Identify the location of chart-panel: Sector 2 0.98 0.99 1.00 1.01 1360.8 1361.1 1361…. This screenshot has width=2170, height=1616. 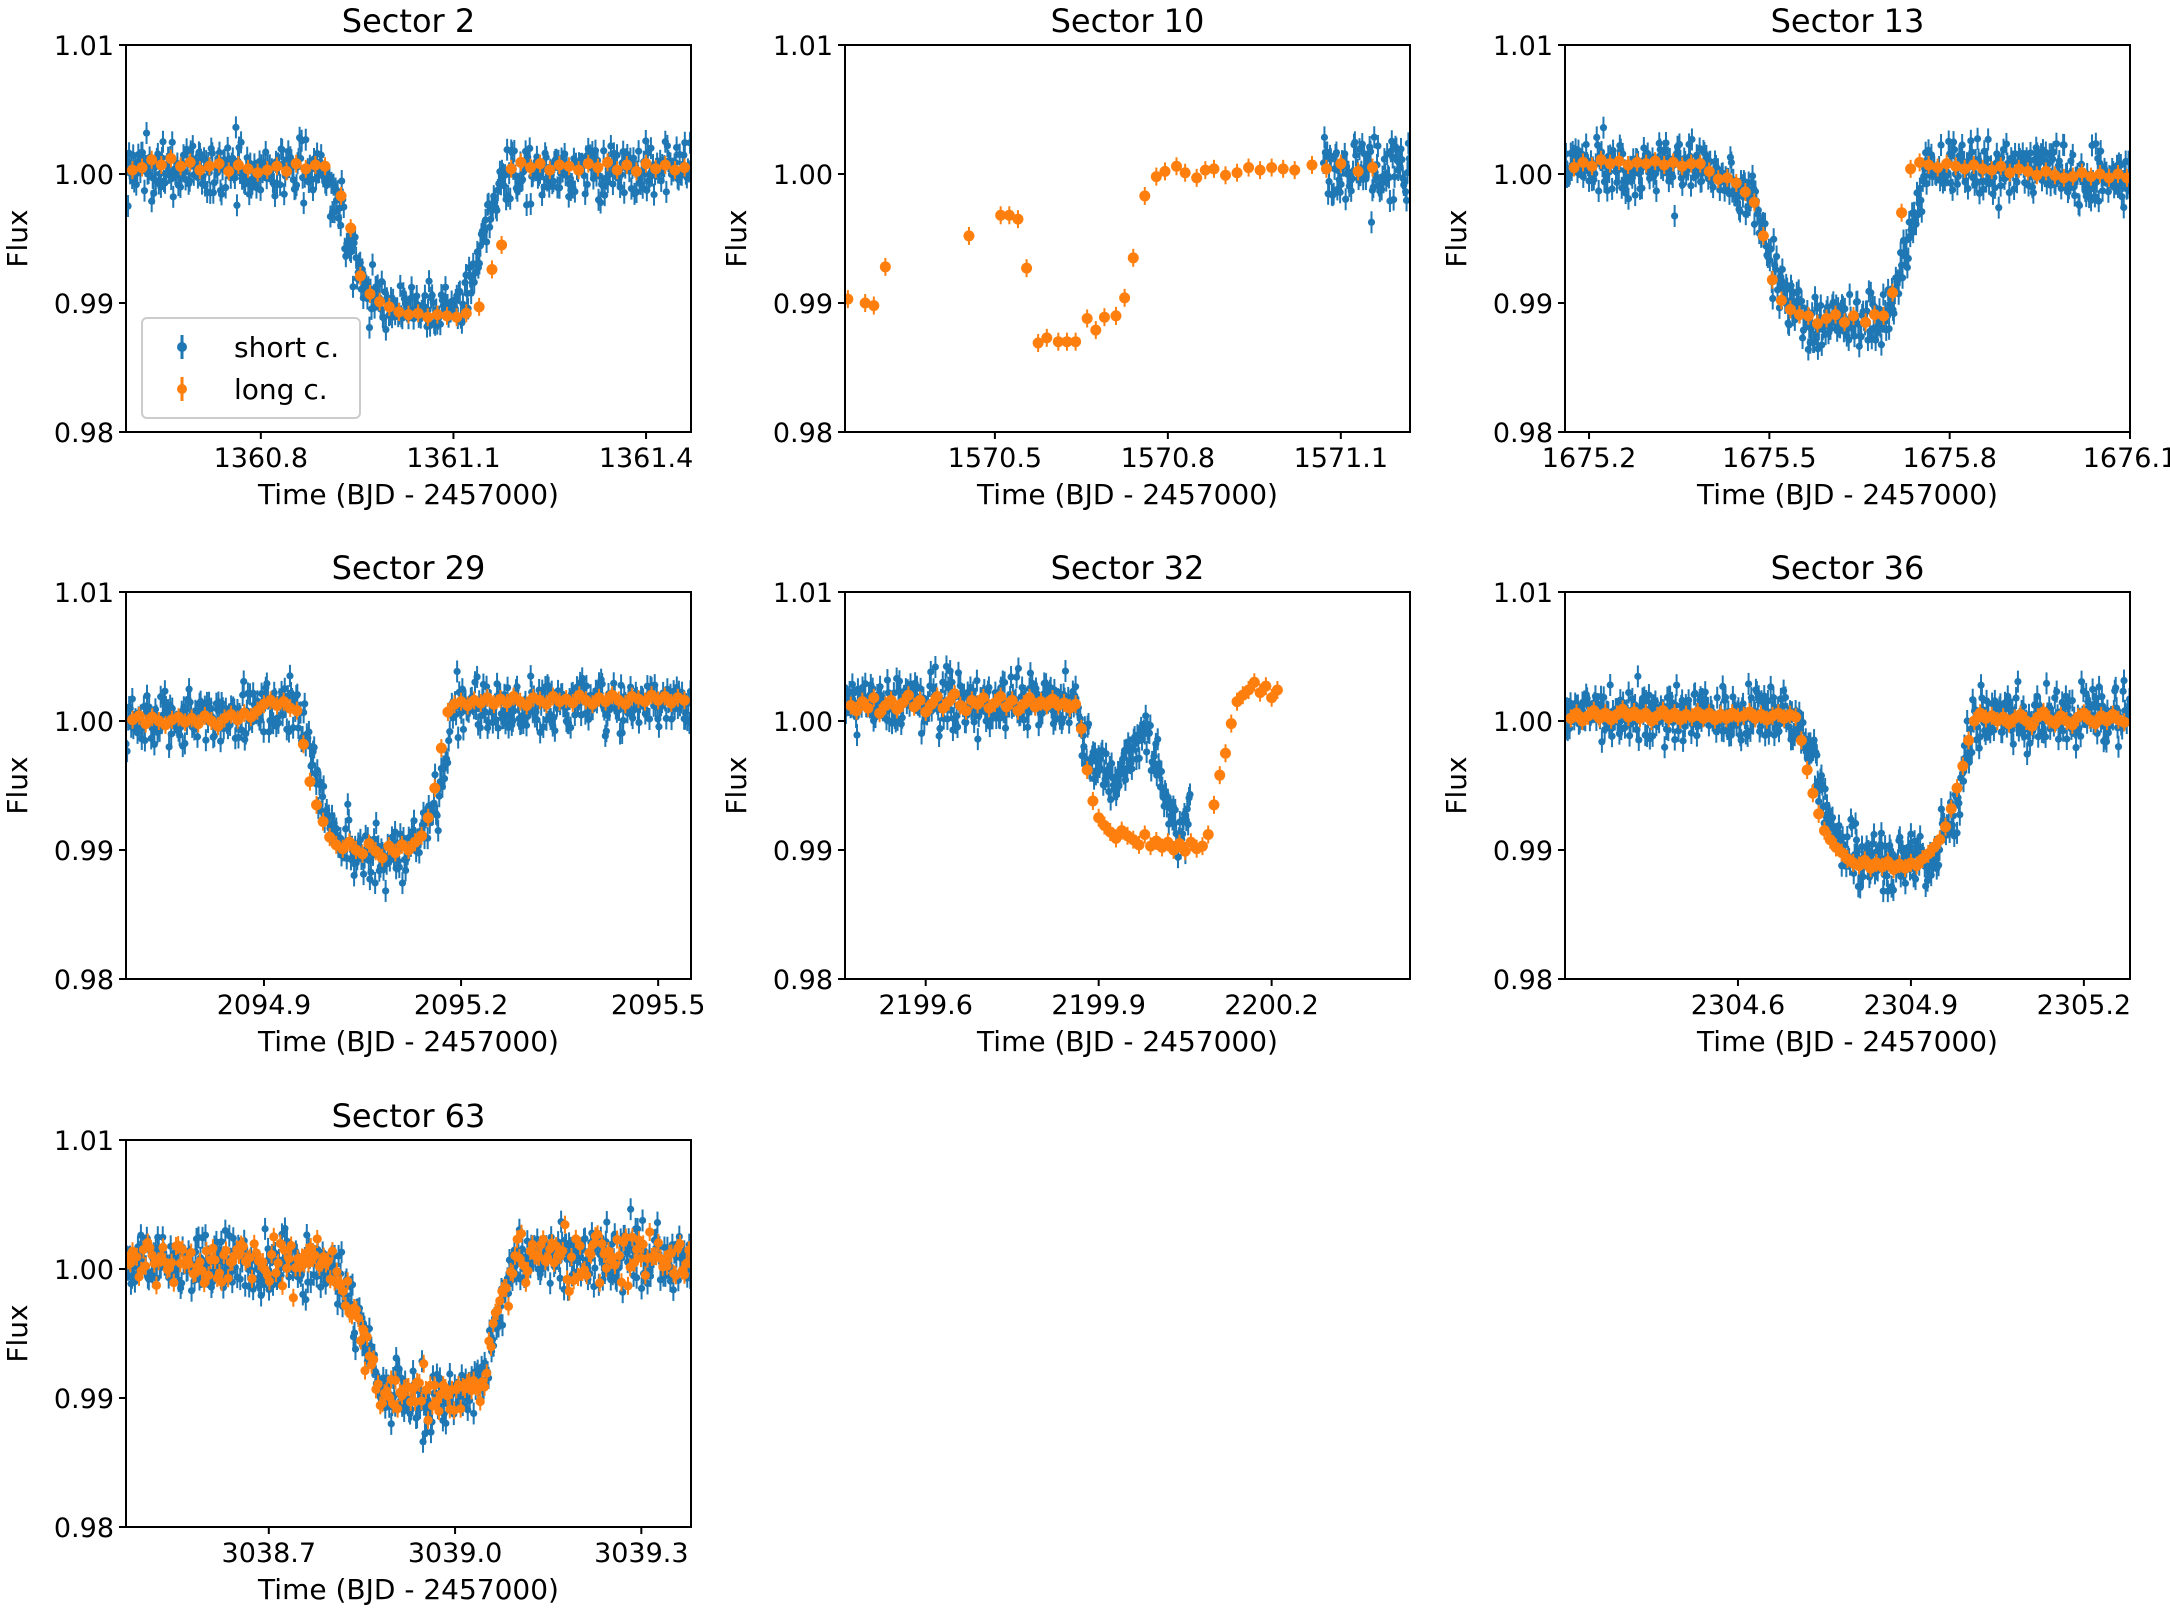
(347, 256).